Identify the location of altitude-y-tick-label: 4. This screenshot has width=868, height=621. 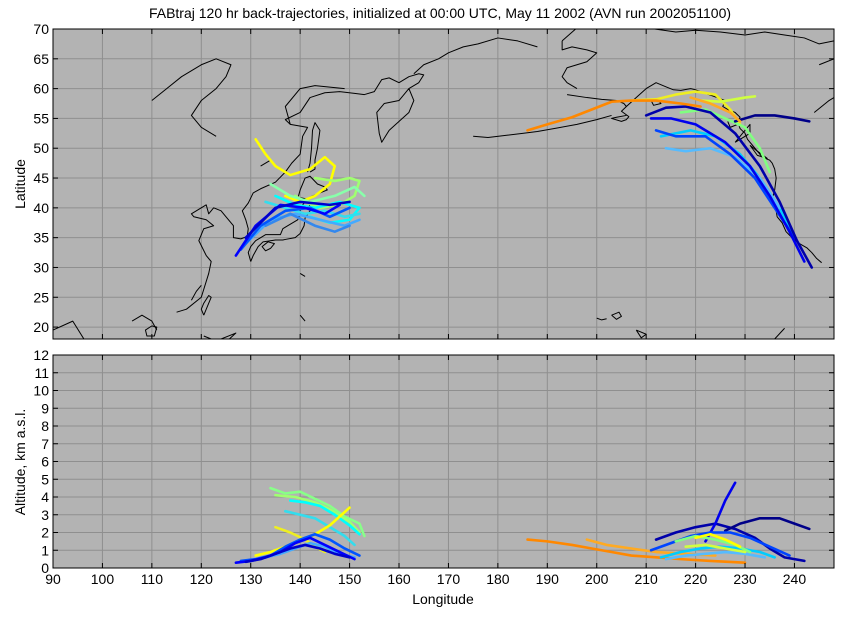
(45, 497).